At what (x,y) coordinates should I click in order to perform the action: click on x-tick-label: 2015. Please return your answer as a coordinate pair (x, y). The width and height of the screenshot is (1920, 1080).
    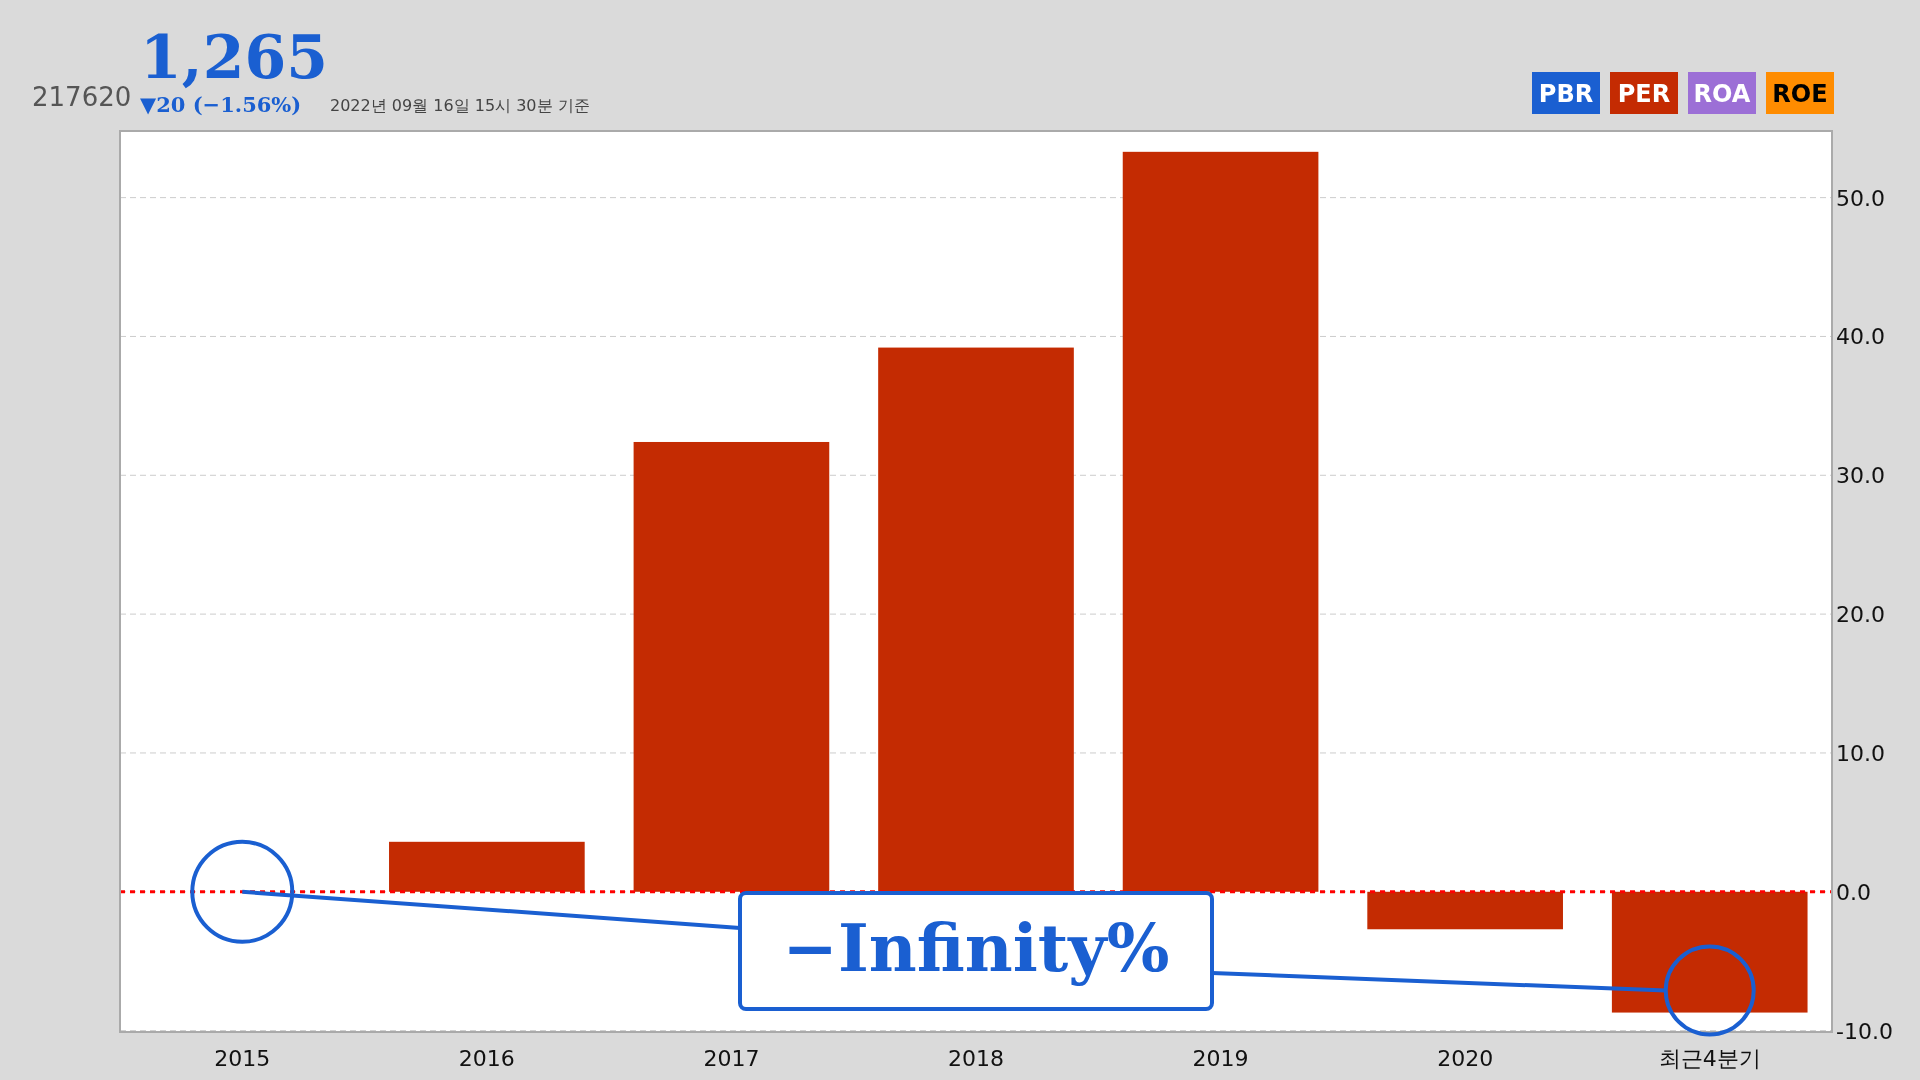
    Looking at the image, I should click on (242, 1058).